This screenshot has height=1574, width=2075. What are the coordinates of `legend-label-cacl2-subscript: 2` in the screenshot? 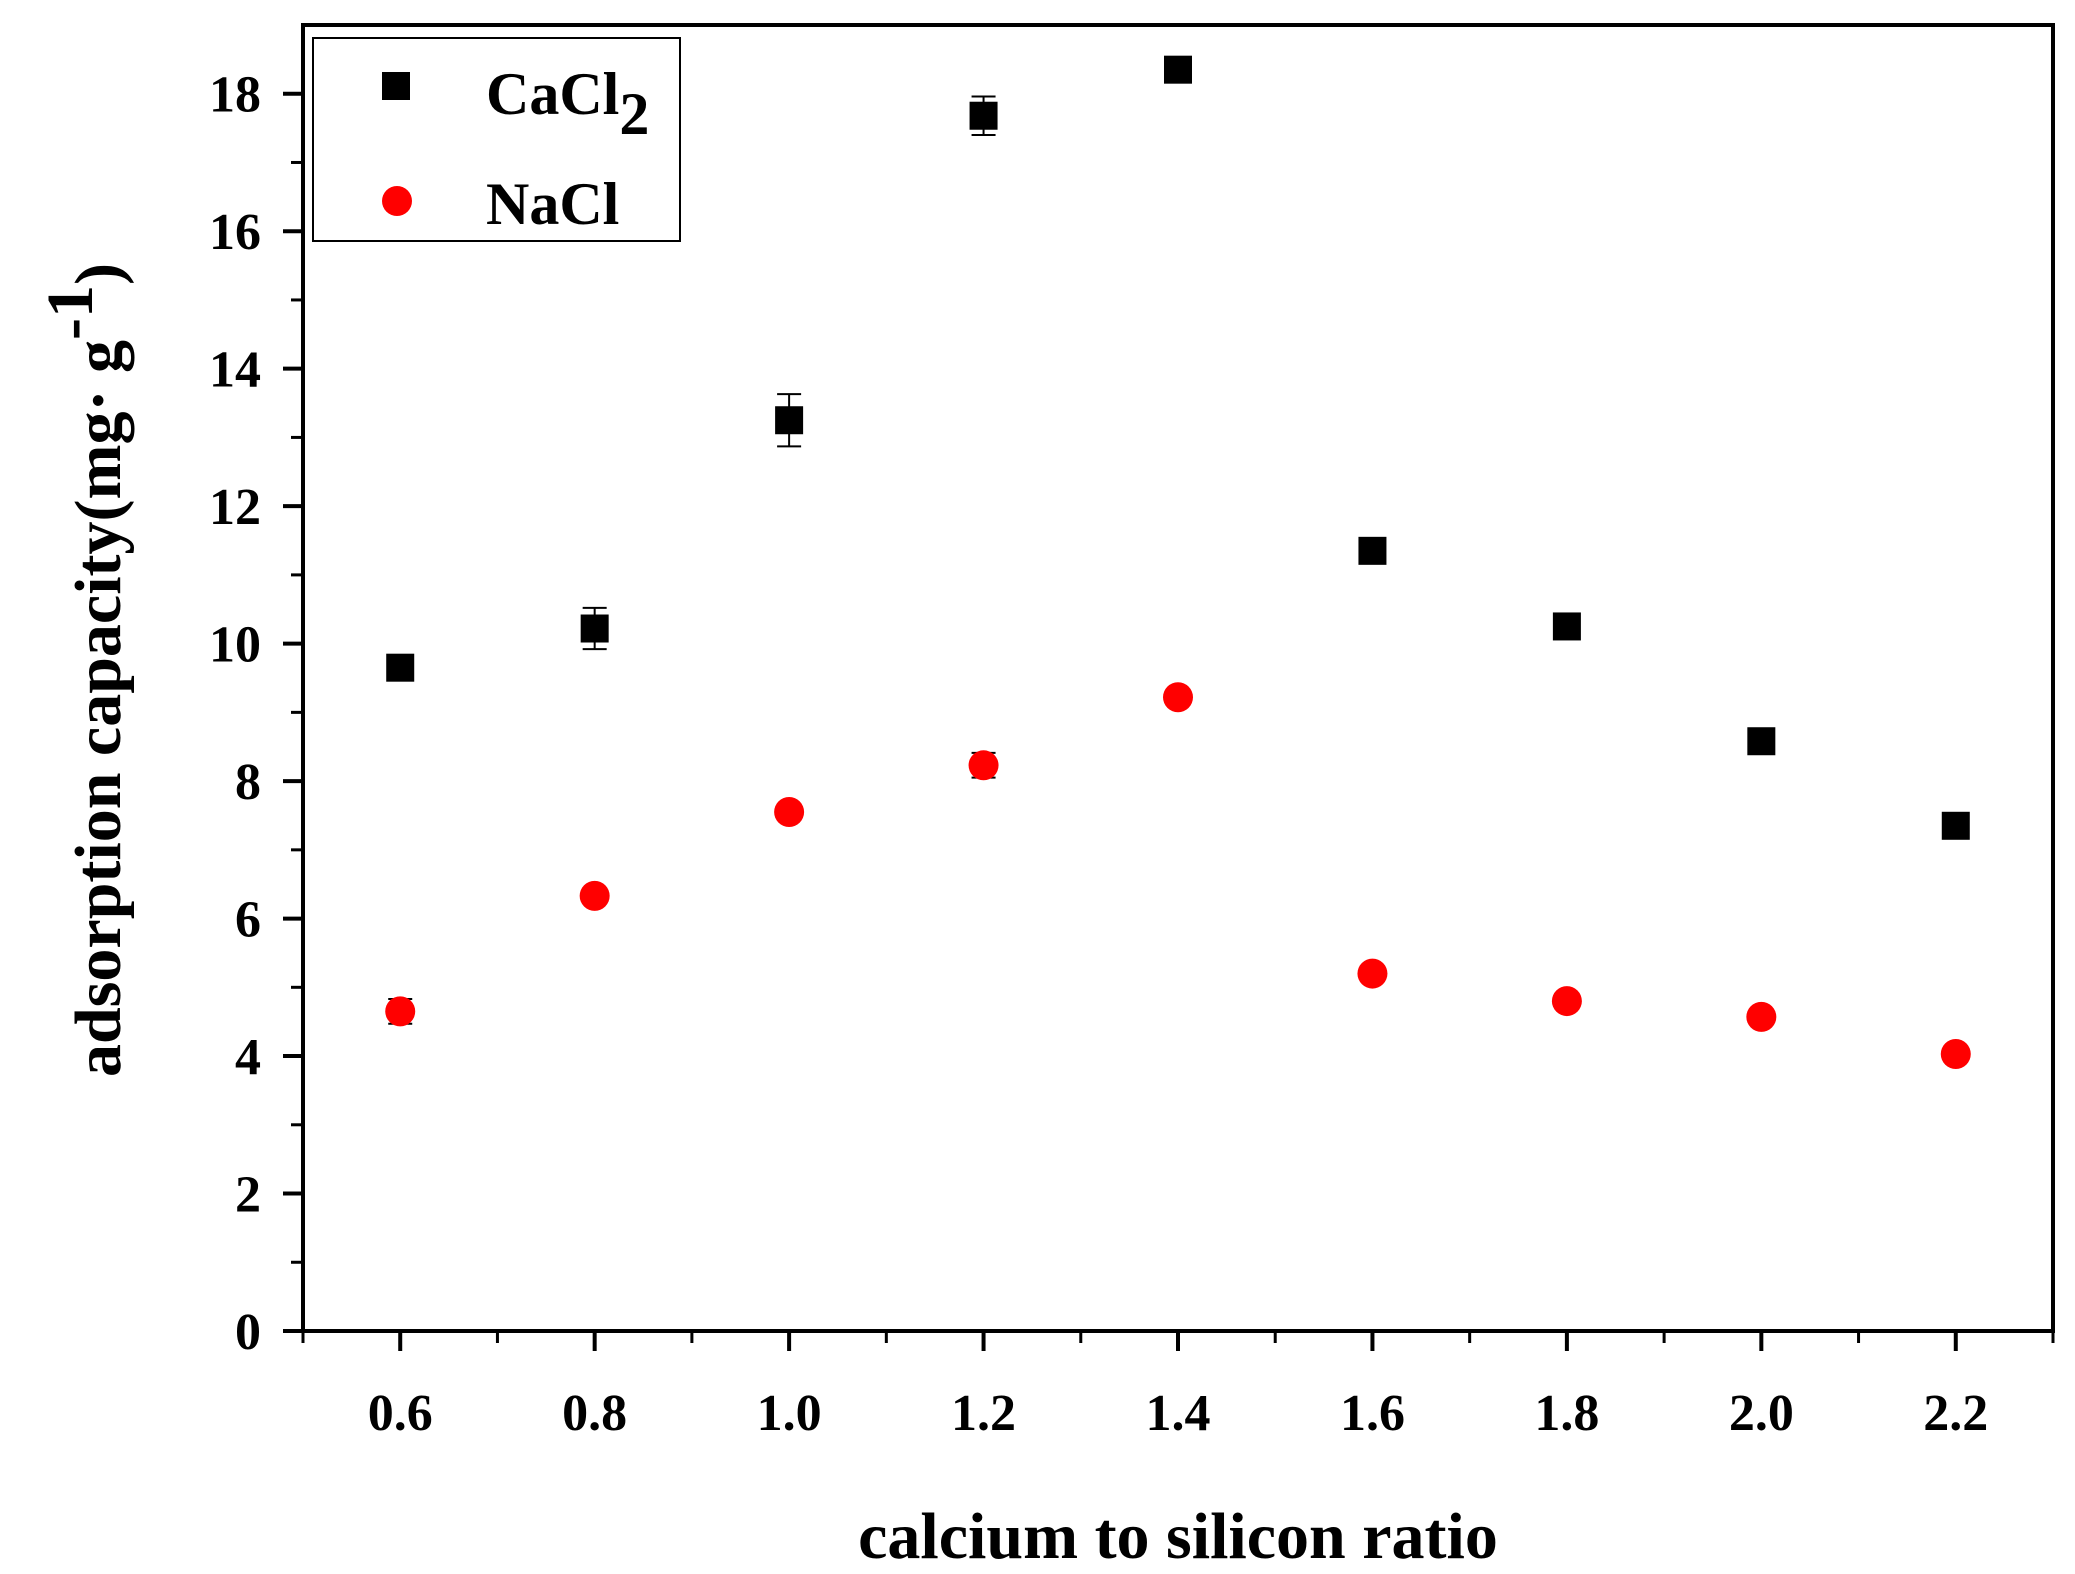 It's located at (634, 114).